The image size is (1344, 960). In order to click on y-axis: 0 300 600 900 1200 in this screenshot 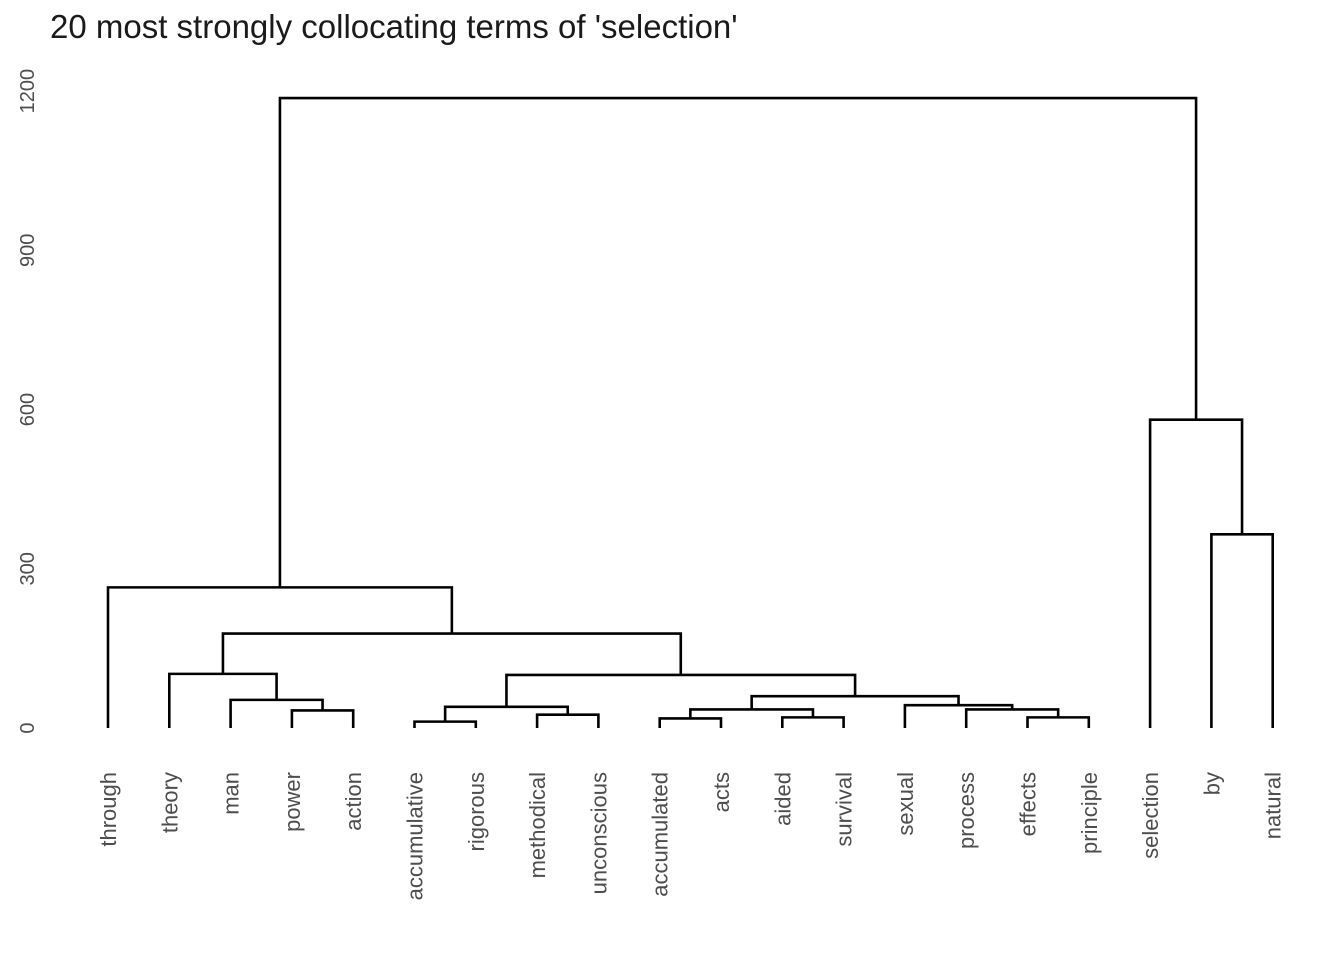, I will do `click(28, 401)`.